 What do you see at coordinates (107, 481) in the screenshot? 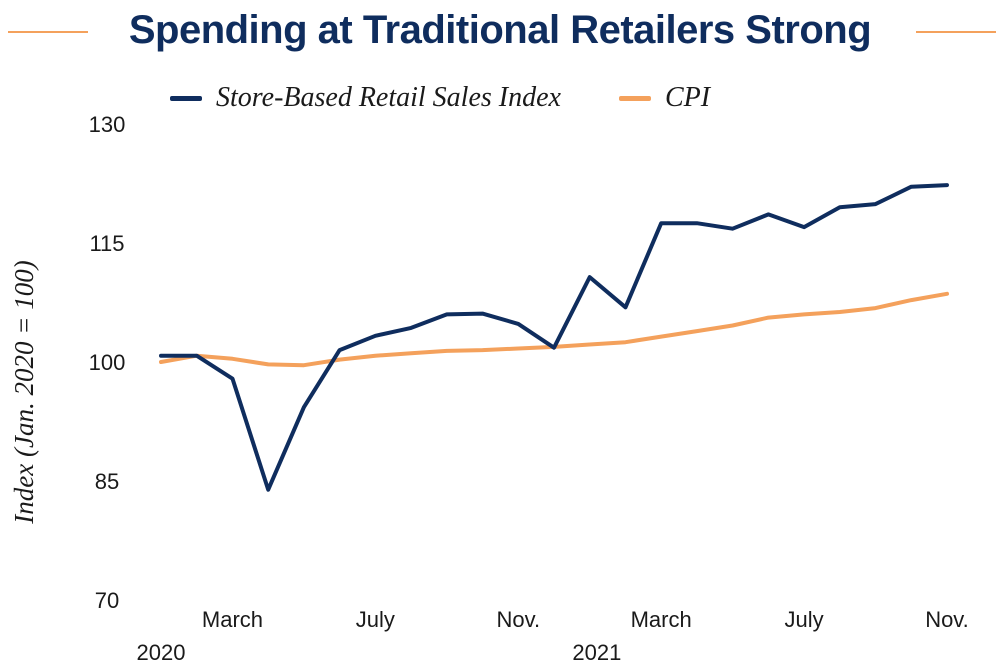
I see `y-tick-label: 85` at bounding box center [107, 481].